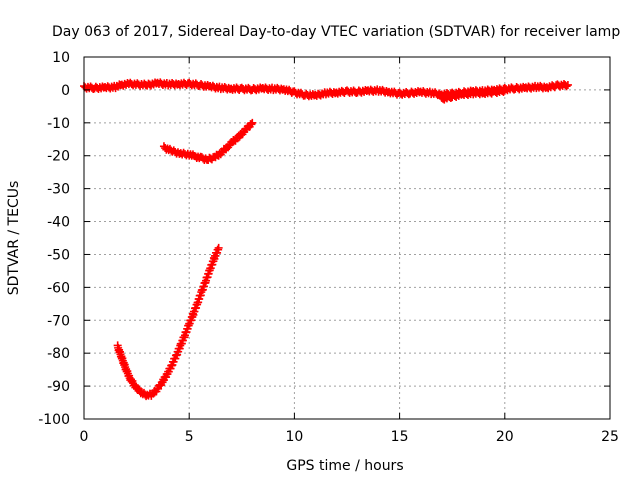 The image size is (640, 480). What do you see at coordinates (58, 288) in the screenshot?
I see `y-tick-label: -60` at bounding box center [58, 288].